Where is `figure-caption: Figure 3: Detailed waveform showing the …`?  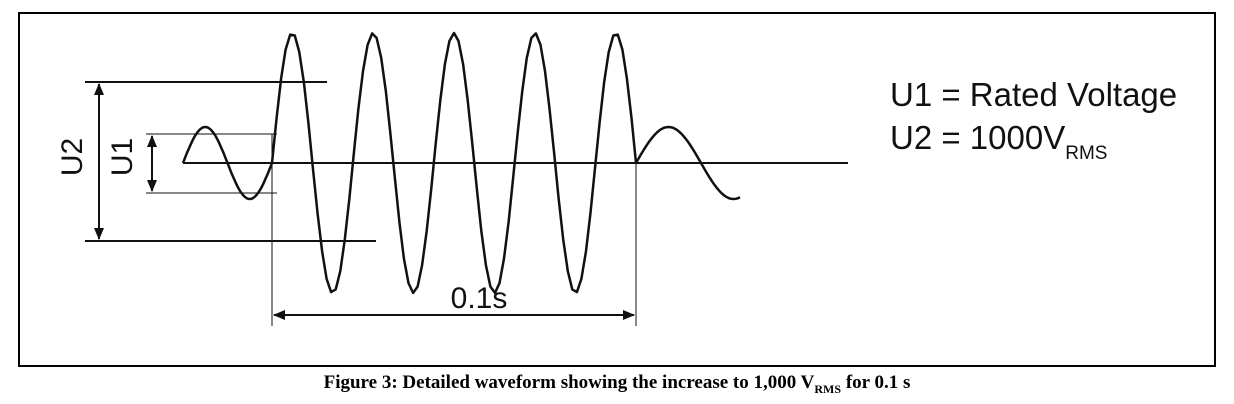 figure-caption: Figure 3: Detailed waveform showing the … is located at coordinates (617, 384).